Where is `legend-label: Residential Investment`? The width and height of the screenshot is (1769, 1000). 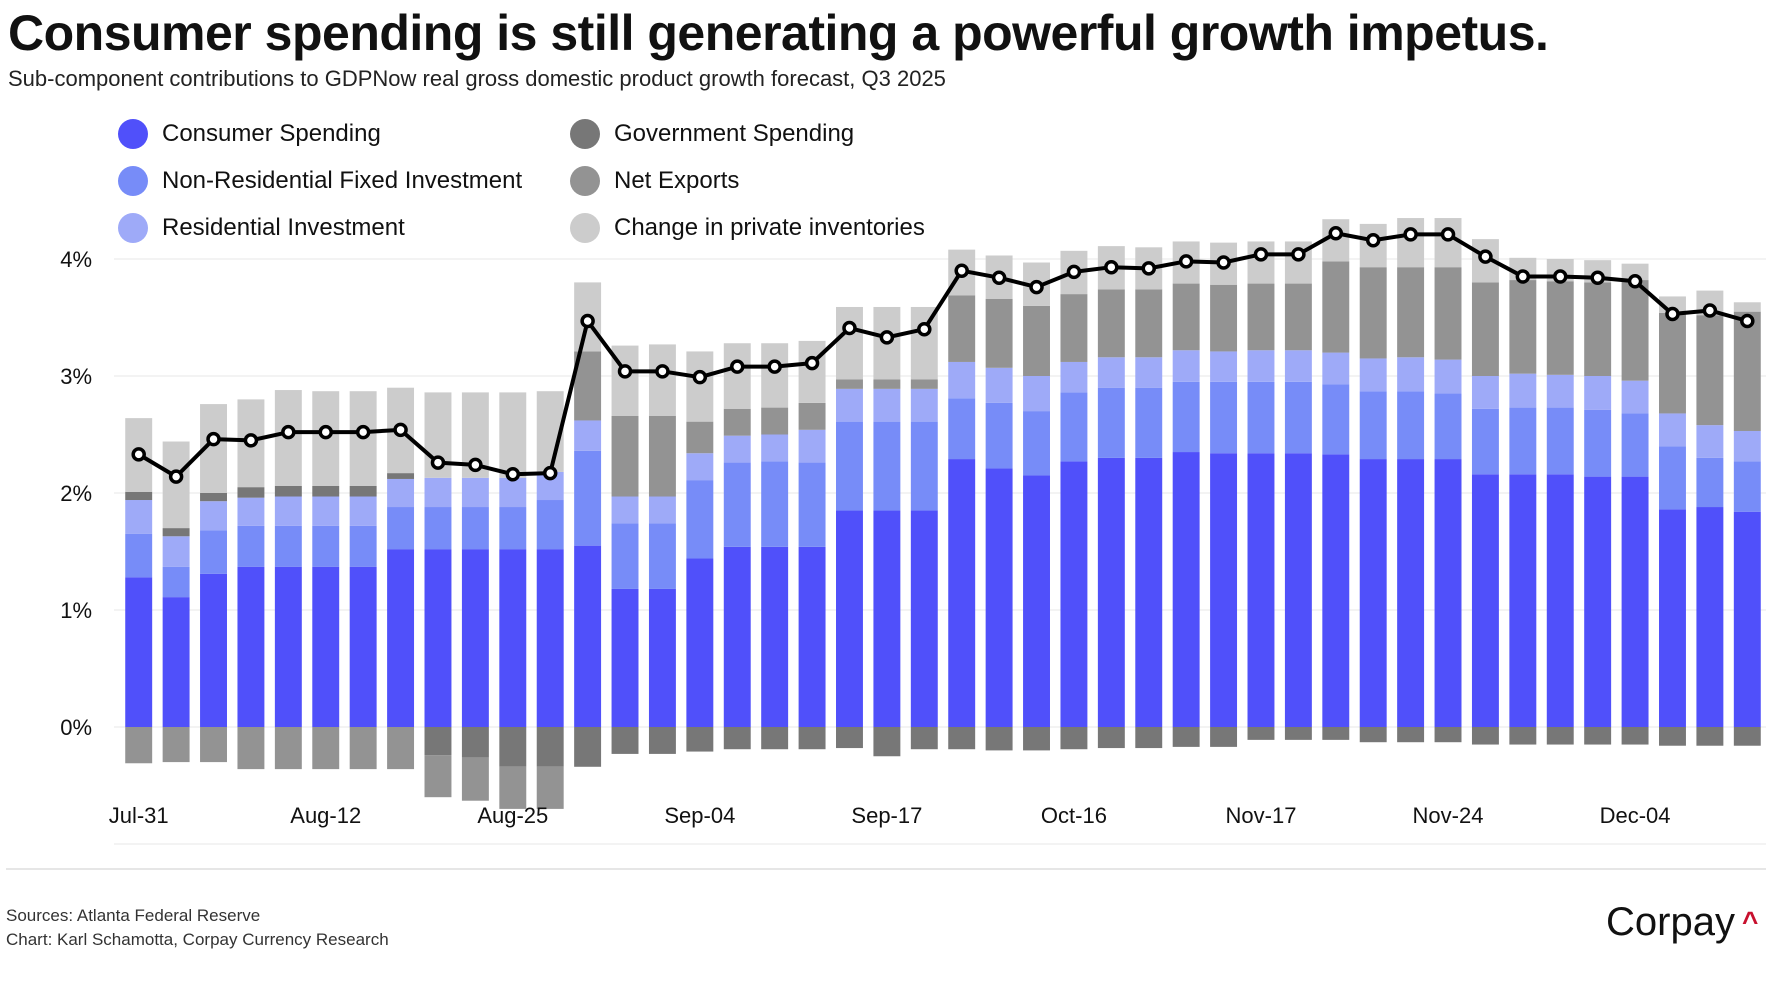 legend-label: Residential Investment is located at coordinates (283, 227).